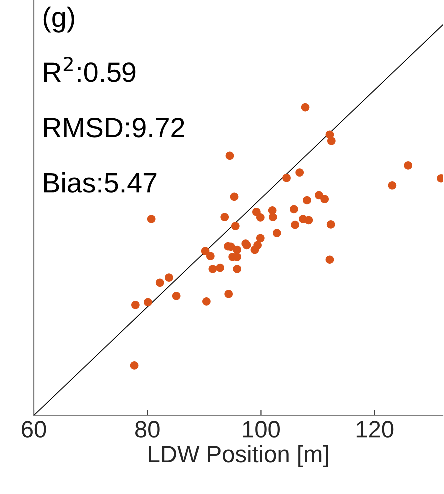 The width and height of the screenshot is (444, 494). What do you see at coordinates (114, 128) in the screenshot?
I see `annotation: RMSD:9.72` at bounding box center [114, 128].